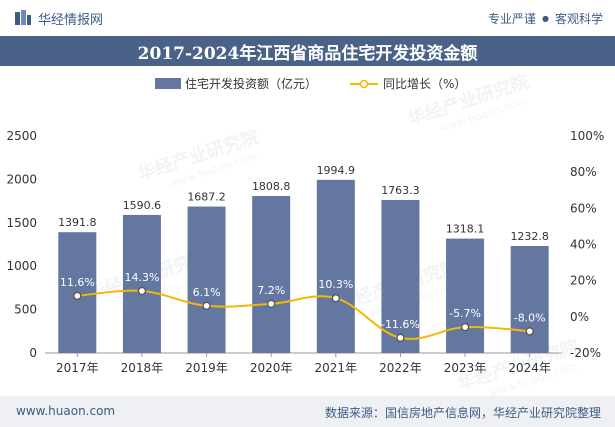 The image size is (615, 427). I want to click on x-tick-label: 2019年, so click(206, 368).